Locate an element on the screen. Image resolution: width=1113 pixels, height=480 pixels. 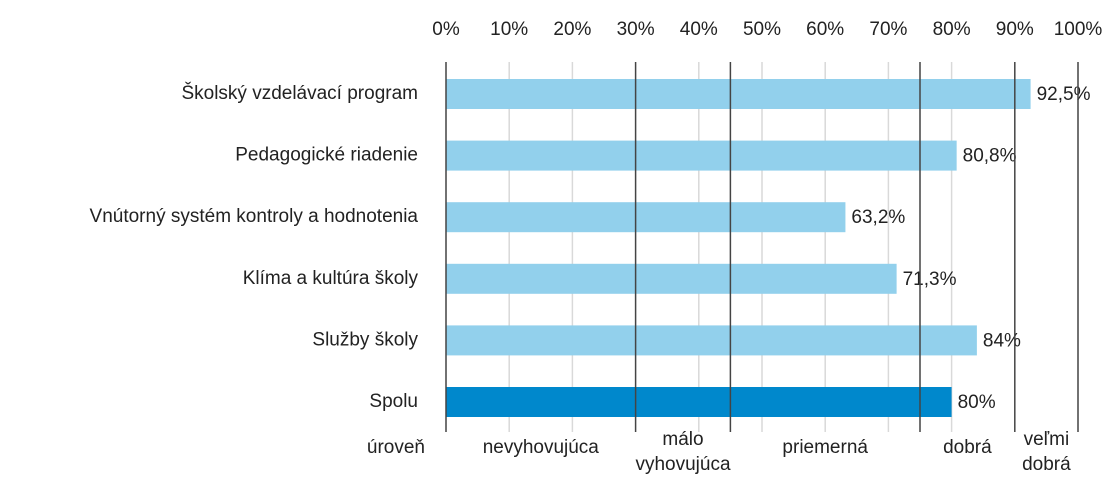
level-title: úroveň is located at coordinates (396, 447).